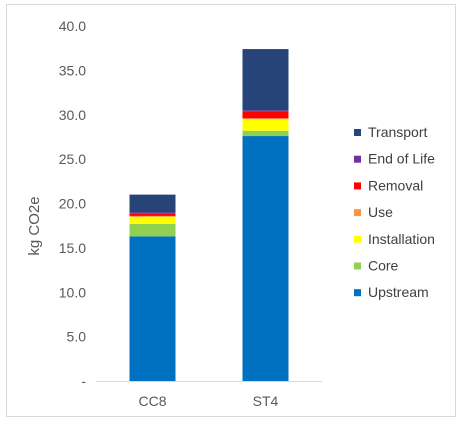 This screenshot has width=463, height=425. What do you see at coordinates (72, 159) in the screenshot?
I see `y-tick-label: 25.0` at bounding box center [72, 159].